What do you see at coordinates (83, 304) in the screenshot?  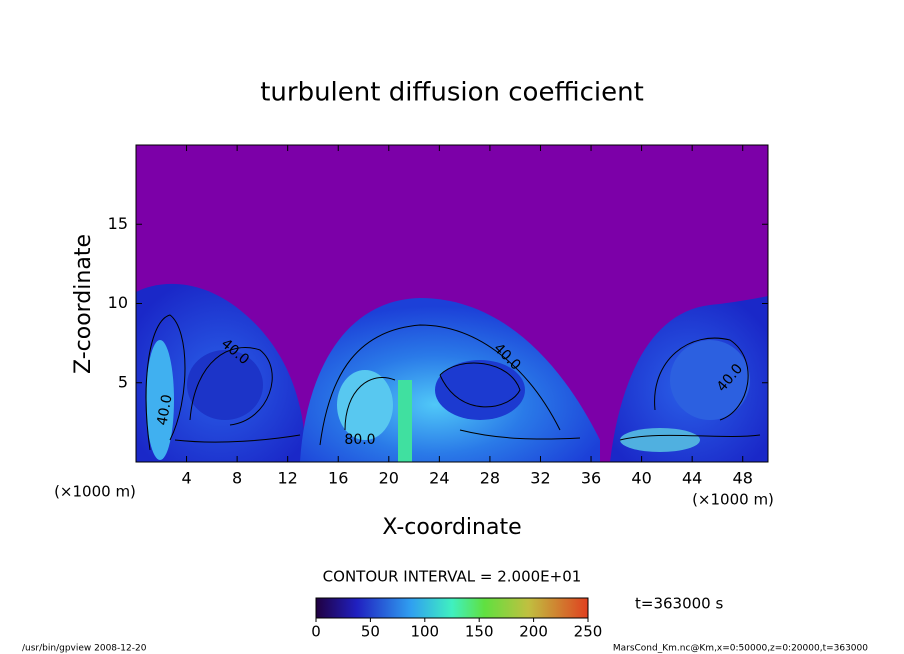 I see `y-axis-label: Z-coordinate` at bounding box center [83, 304].